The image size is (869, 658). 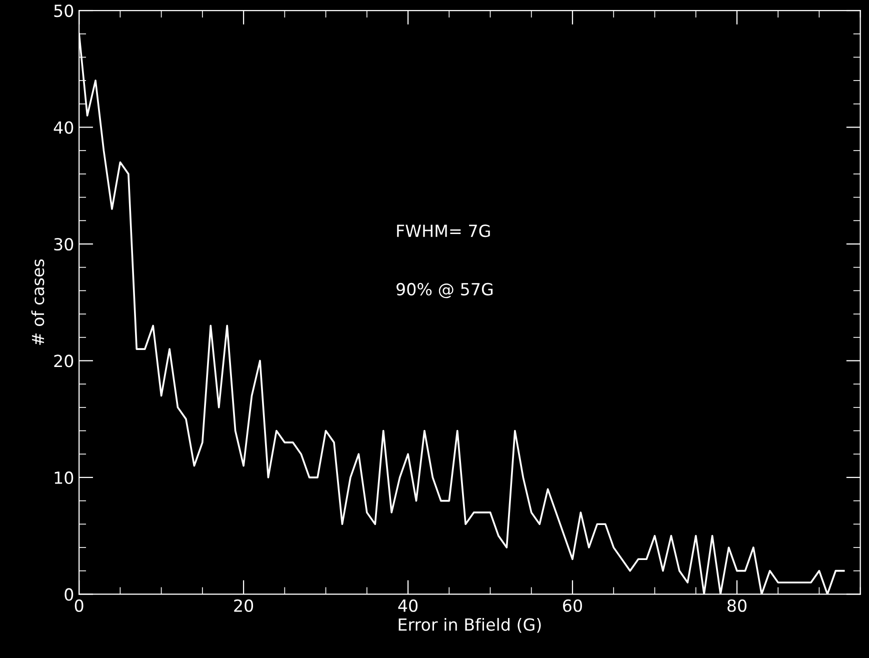 What do you see at coordinates (64, 361) in the screenshot?
I see `y-tick-label: 20` at bounding box center [64, 361].